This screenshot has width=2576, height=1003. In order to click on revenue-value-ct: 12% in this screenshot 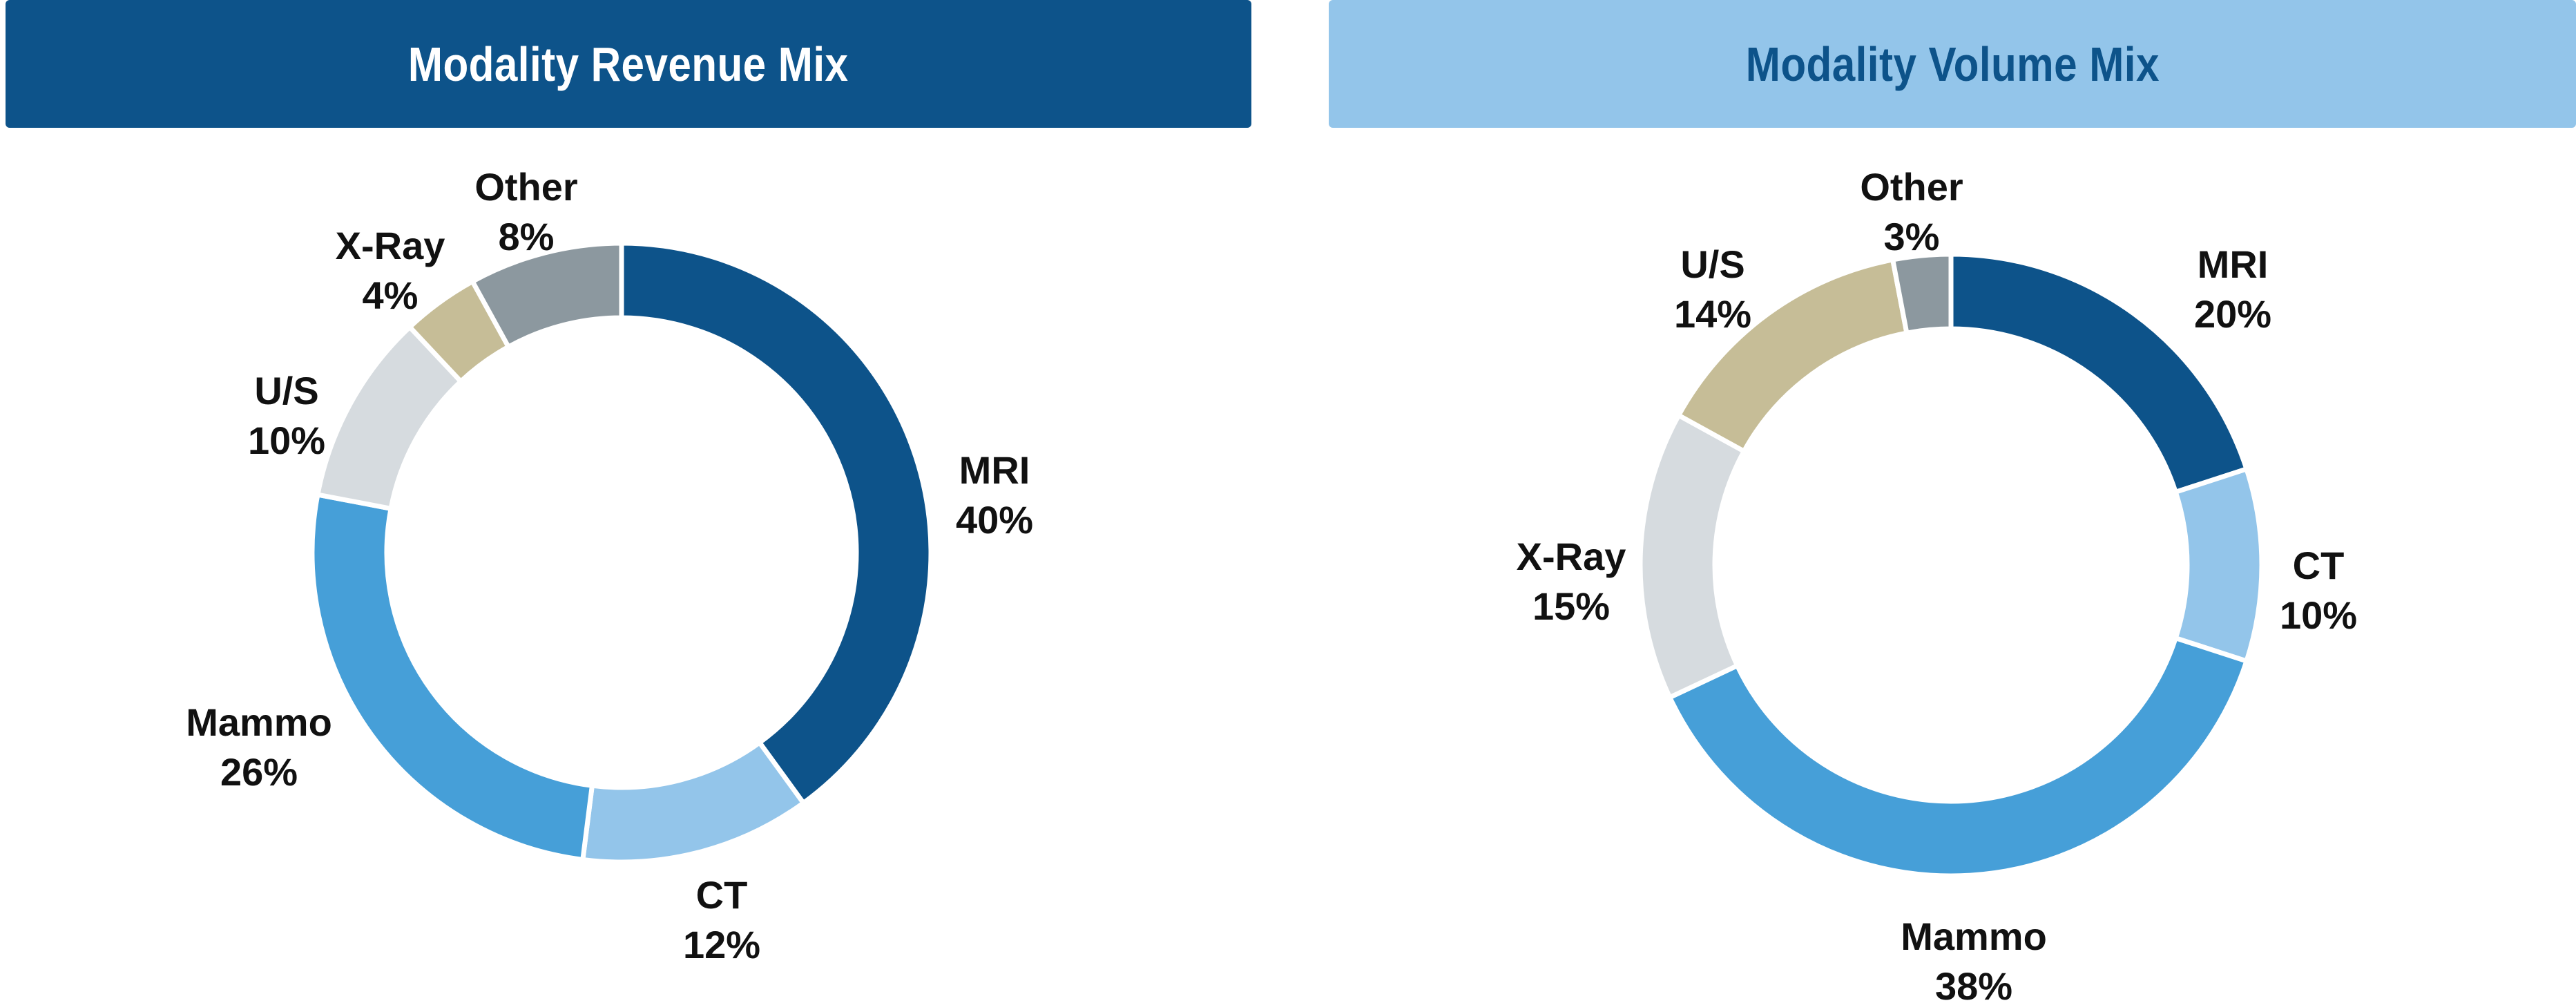, I will do `click(721, 944)`.